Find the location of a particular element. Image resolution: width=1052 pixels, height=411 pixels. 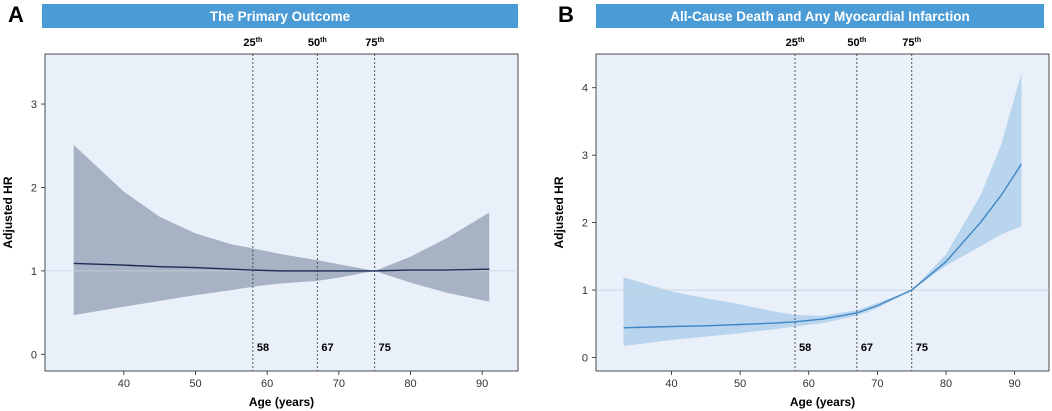

chart-title: The Primary Outcome is located at coordinates (280, 16).